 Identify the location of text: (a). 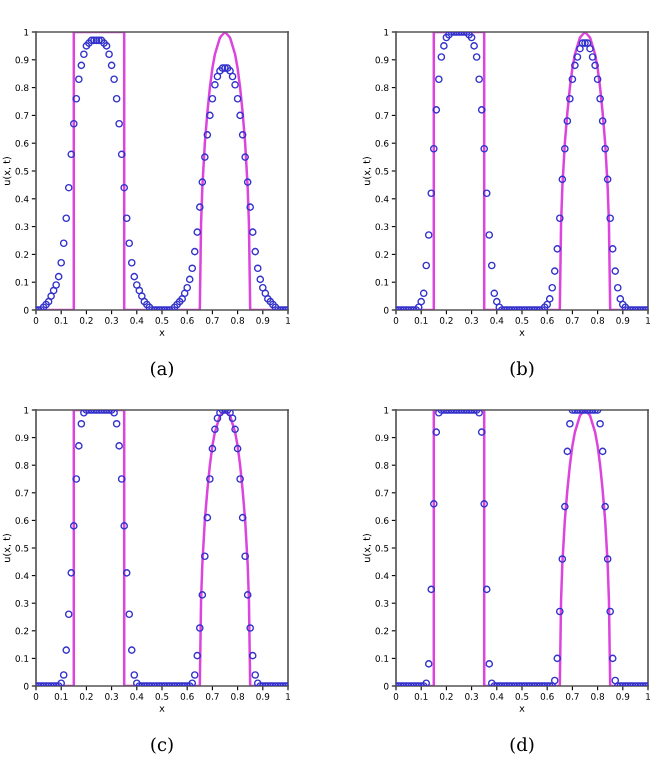
(162, 369).